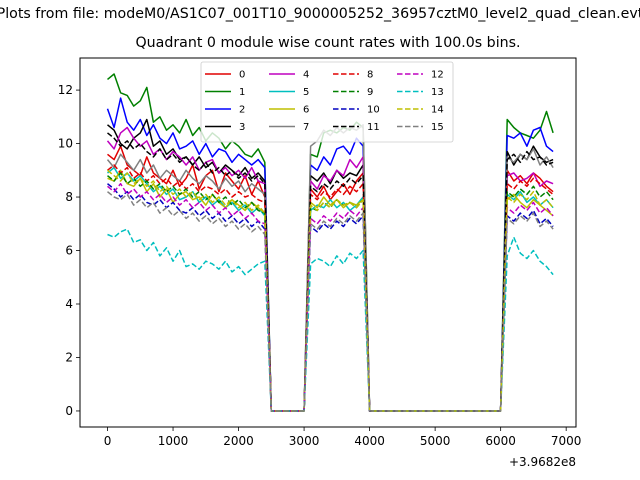 This screenshot has height=480, width=640. I want to click on x-offset-label: +3.9682e8, so click(542, 462).